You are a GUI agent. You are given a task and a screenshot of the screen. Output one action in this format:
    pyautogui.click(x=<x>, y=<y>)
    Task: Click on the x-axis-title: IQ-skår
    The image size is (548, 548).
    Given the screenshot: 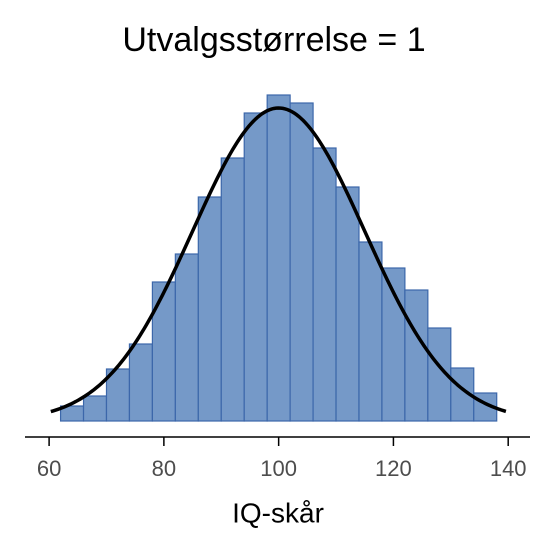 What is the action you would take?
    pyautogui.click(x=278, y=512)
    